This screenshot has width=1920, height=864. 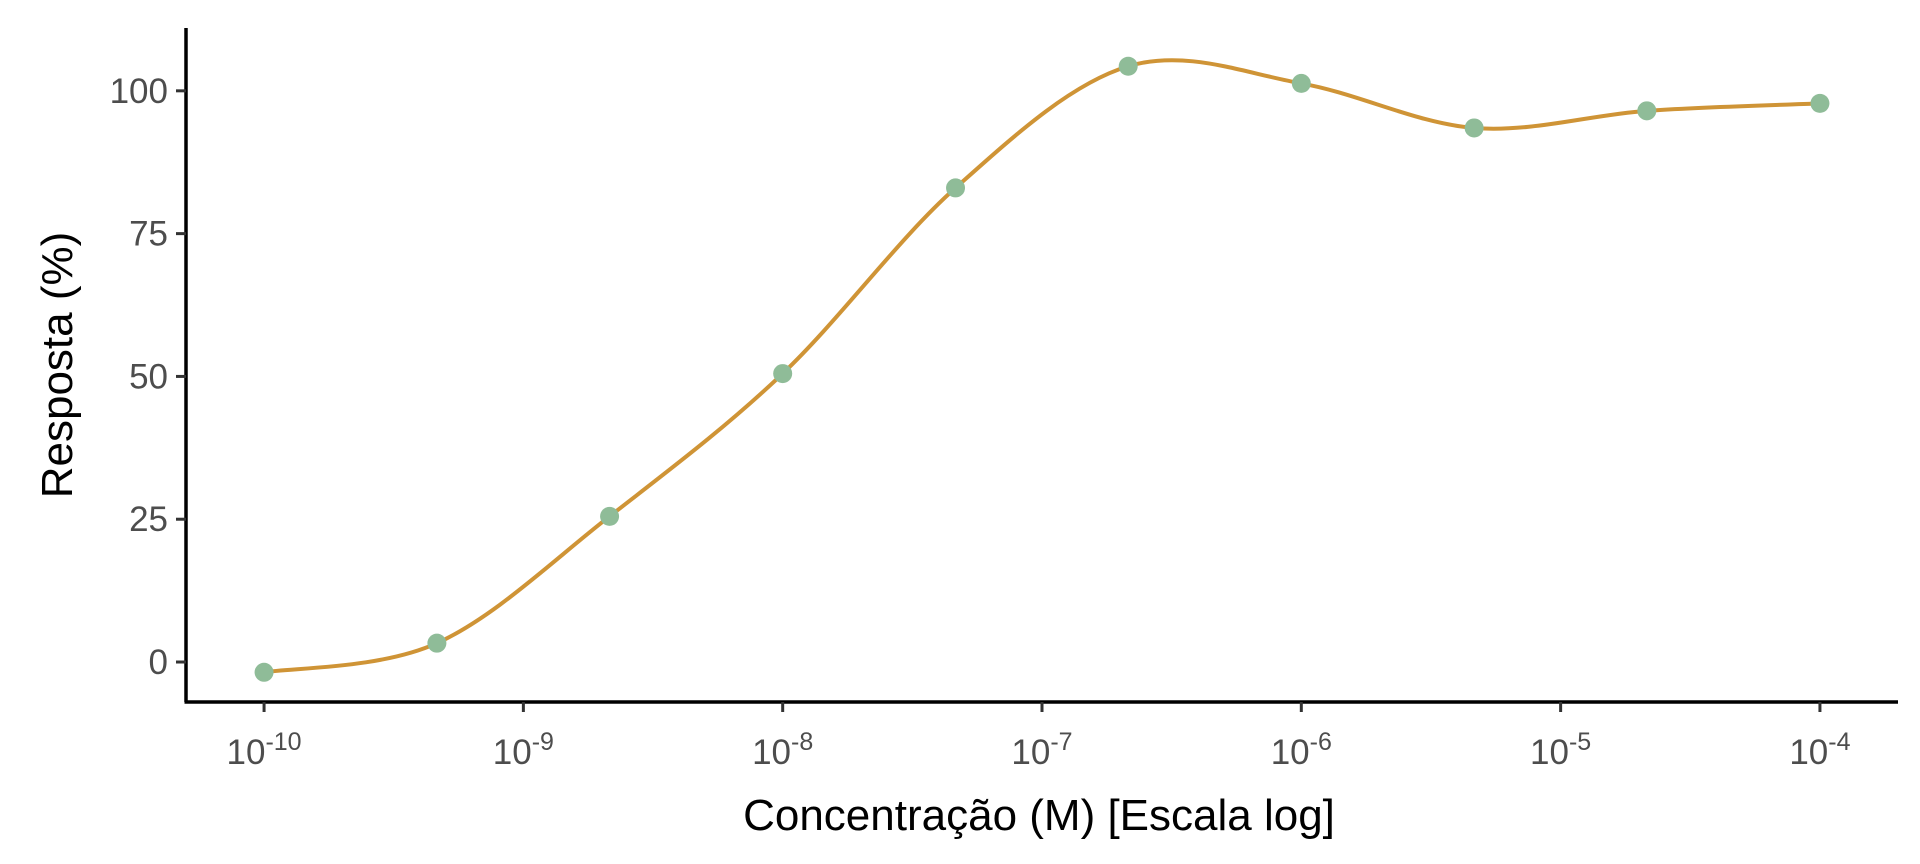 I want to click on y-tick-label: 75, so click(x=148, y=234).